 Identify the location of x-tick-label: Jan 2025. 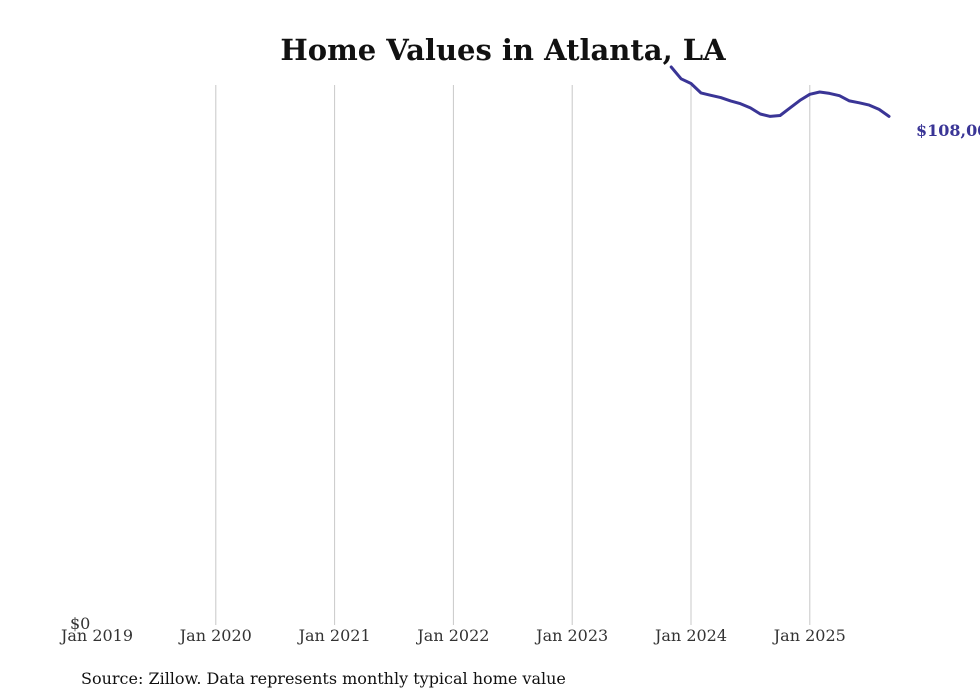
(809, 635).